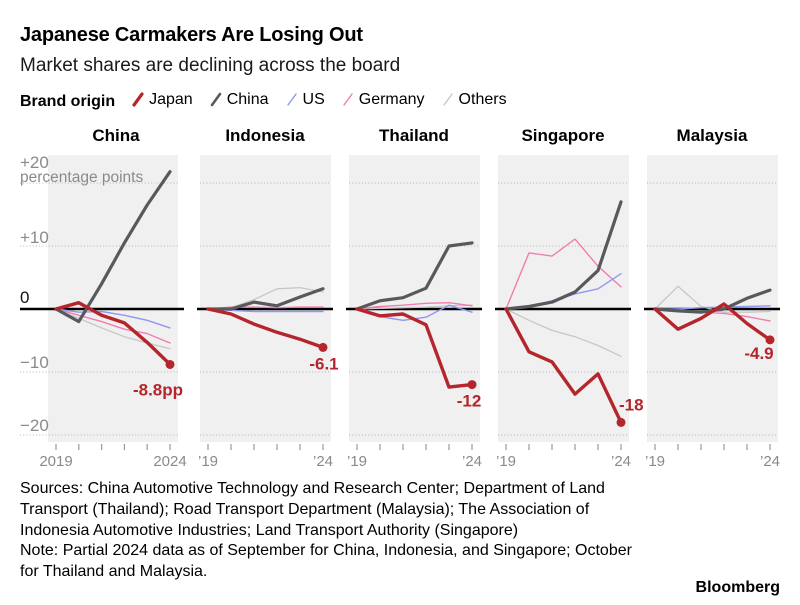 This screenshot has width=800, height=605. What do you see at coordinates (34, 237) in the screenshot?
I see `y-tick-label: +10` at bounding box center [34, 237].